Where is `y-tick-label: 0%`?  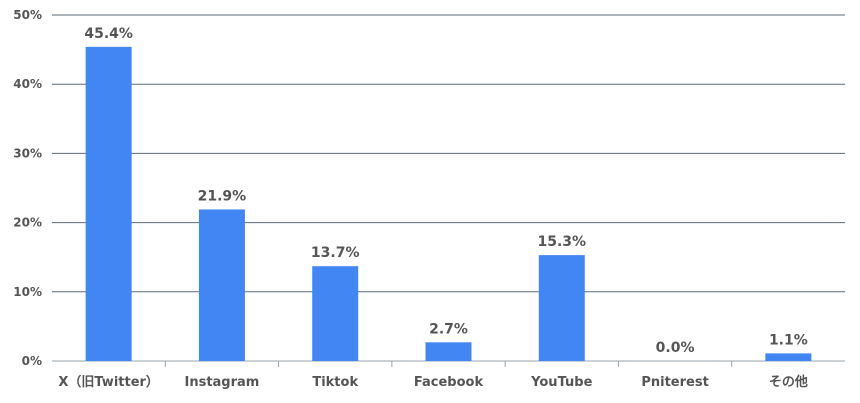 y-tick-label: 0% is located at coordinates (32, 361).